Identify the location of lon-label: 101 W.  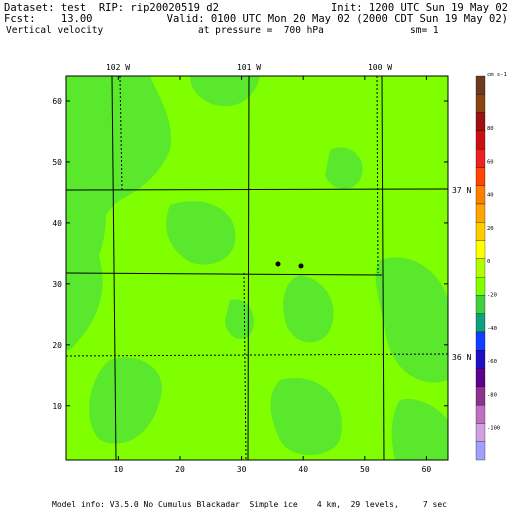
(249, 67).